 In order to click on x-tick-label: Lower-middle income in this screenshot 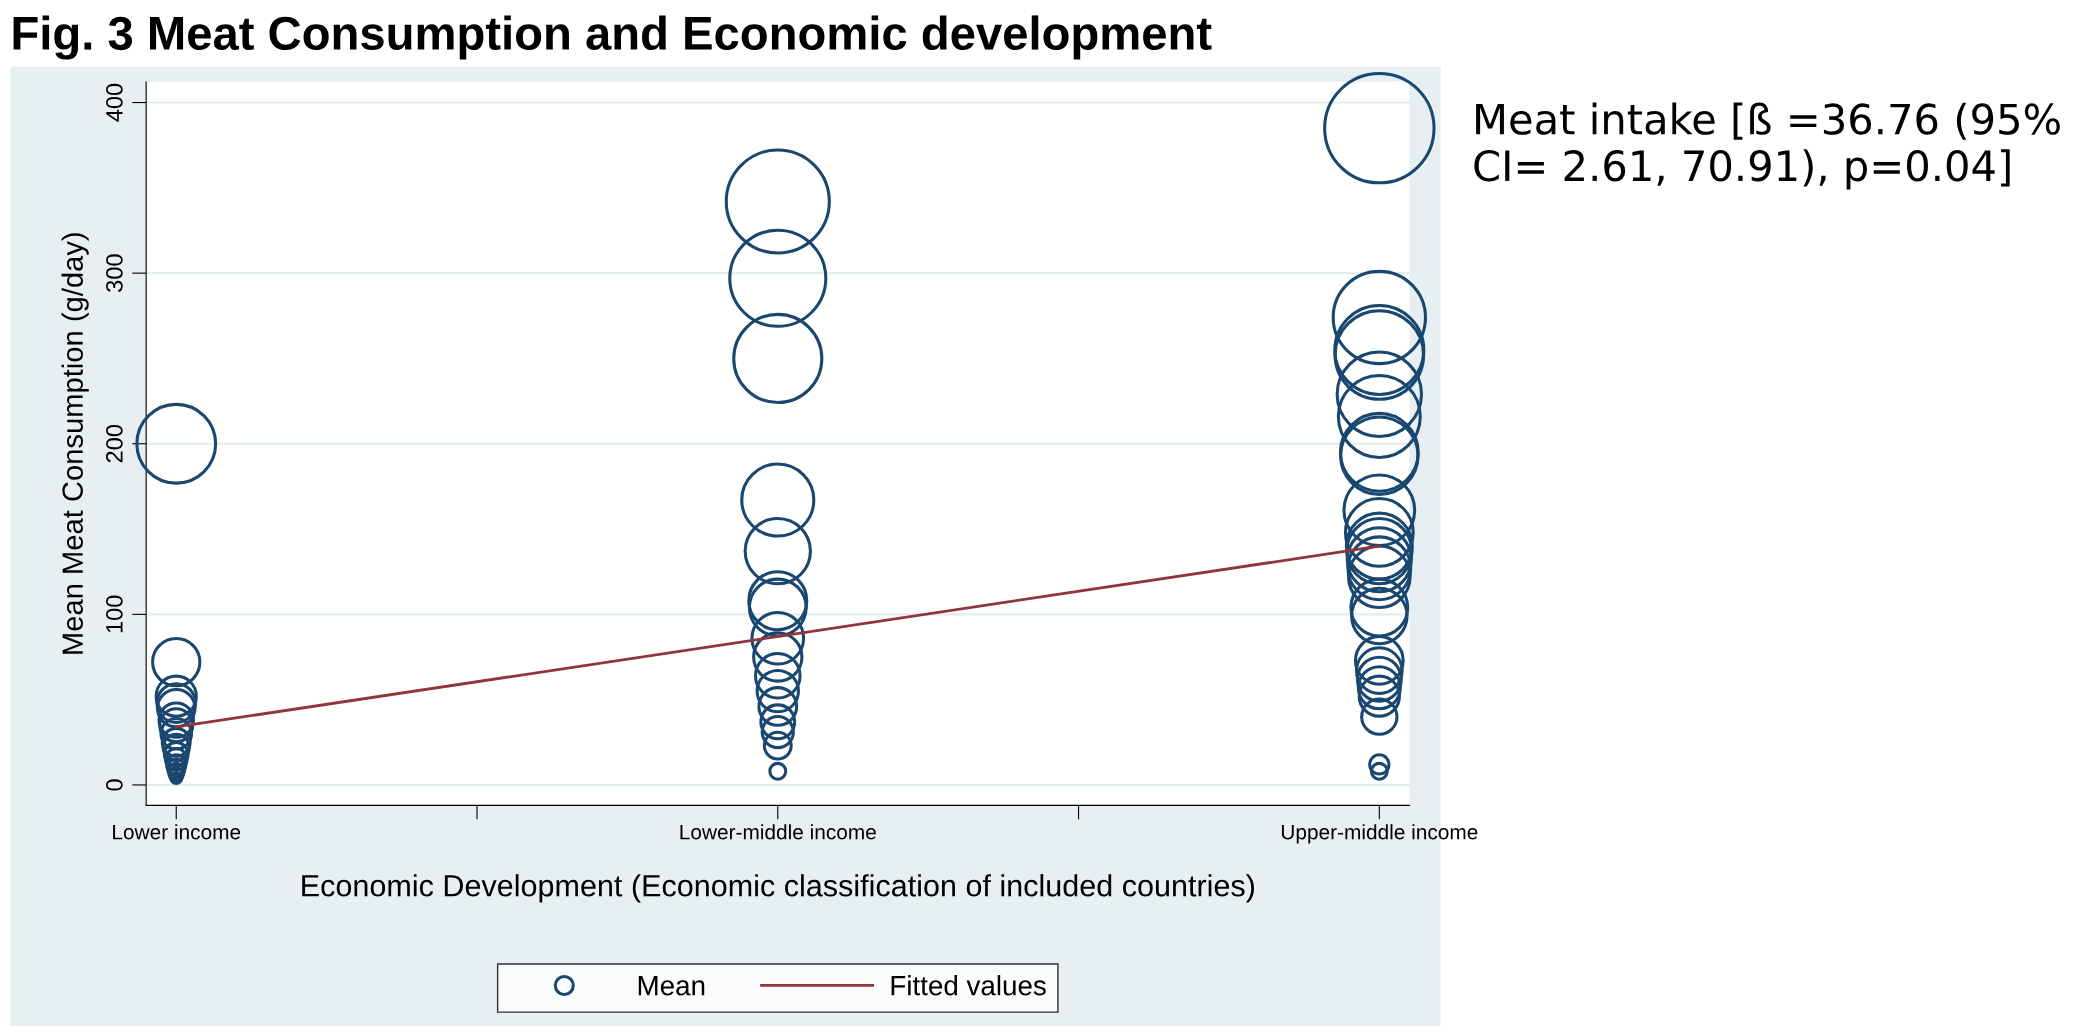, I will do `click(778, 832)`.